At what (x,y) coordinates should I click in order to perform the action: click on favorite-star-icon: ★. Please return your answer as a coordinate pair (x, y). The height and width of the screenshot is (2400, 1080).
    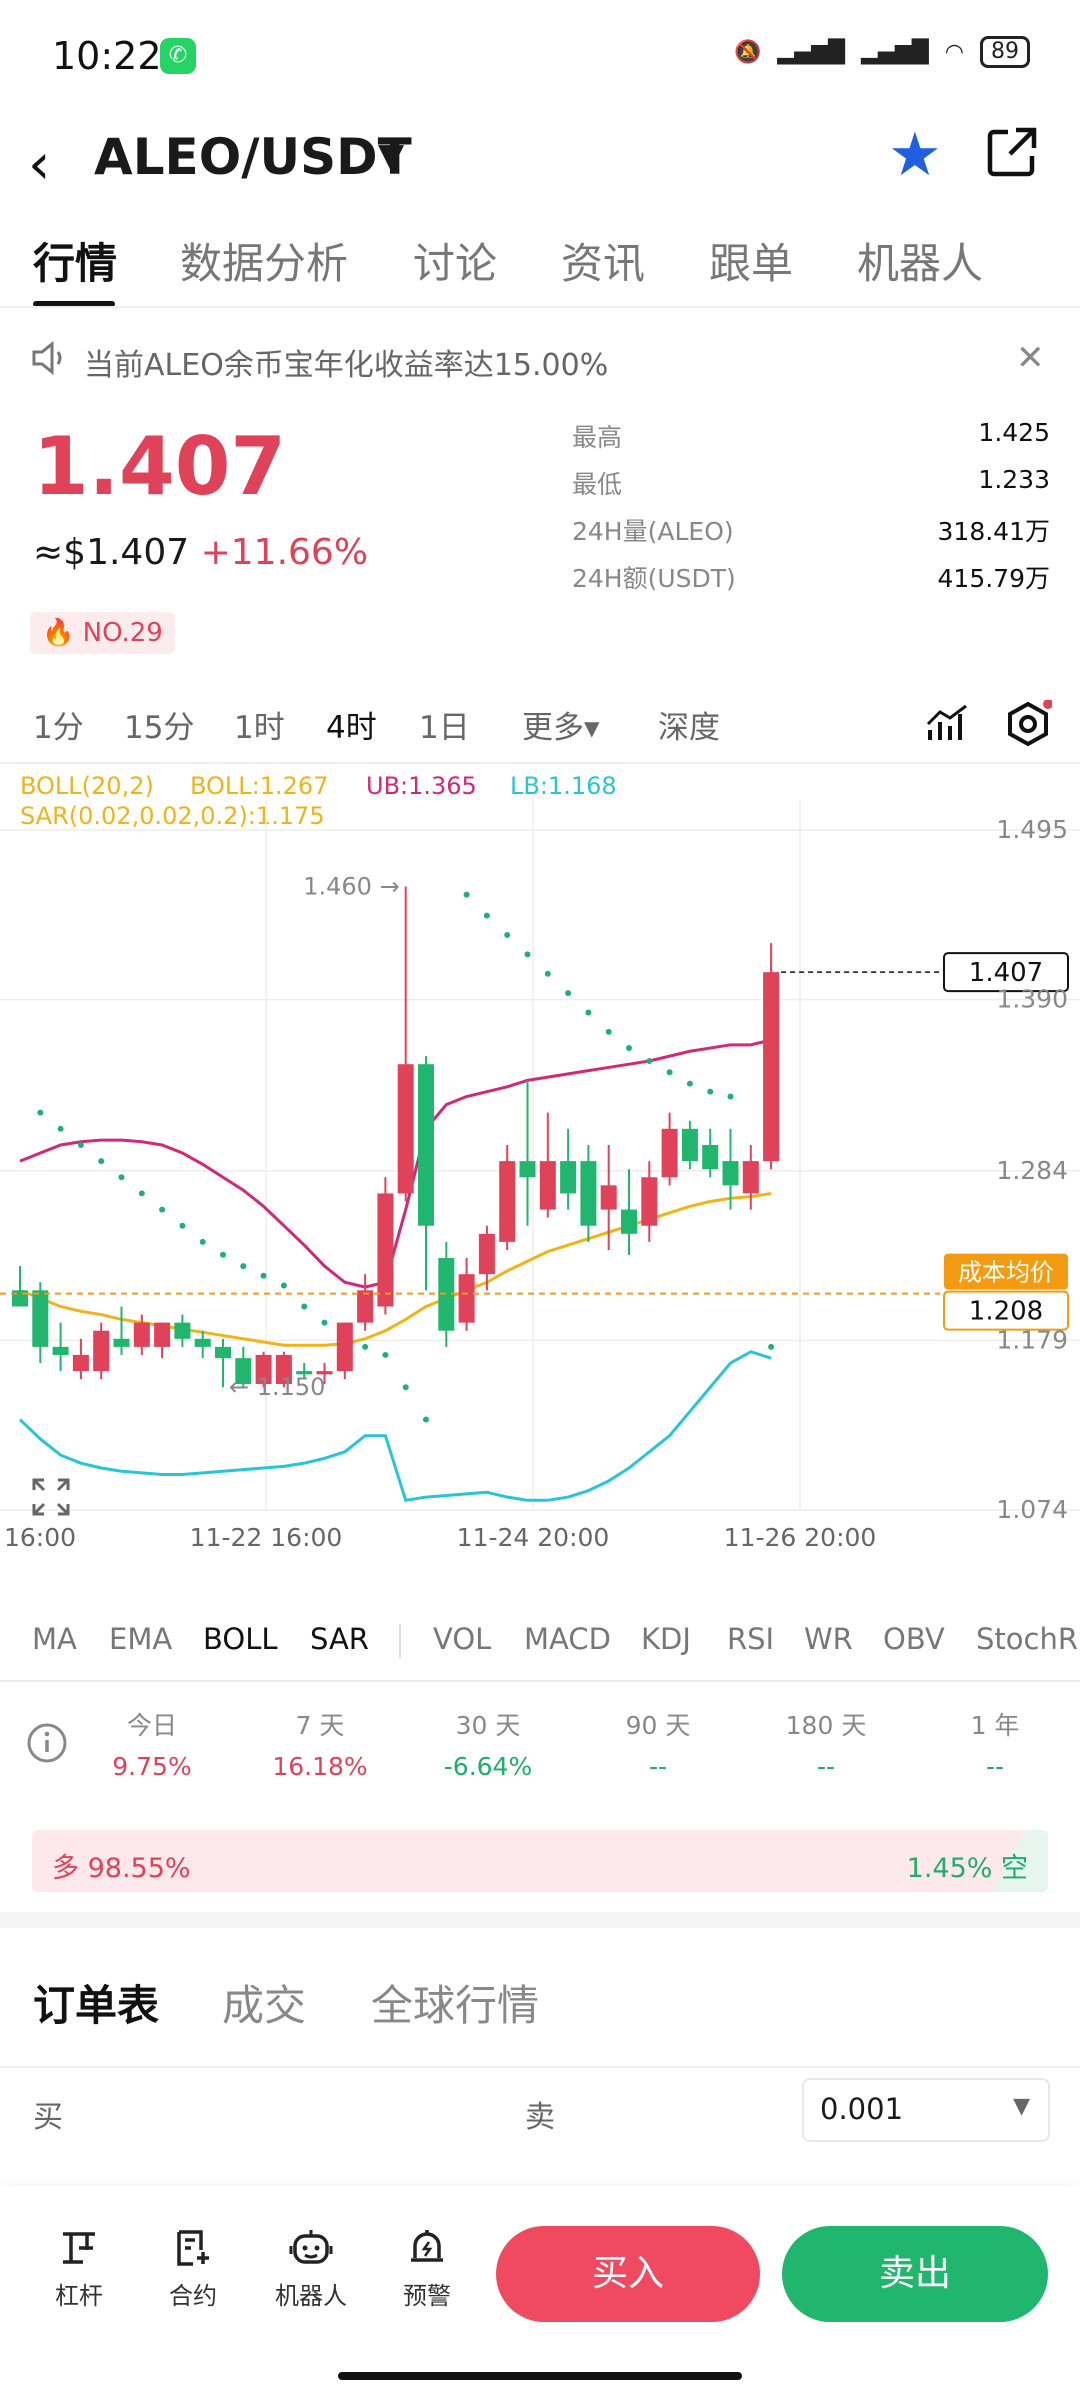
    Looking at the image, I should click on (915, 155).